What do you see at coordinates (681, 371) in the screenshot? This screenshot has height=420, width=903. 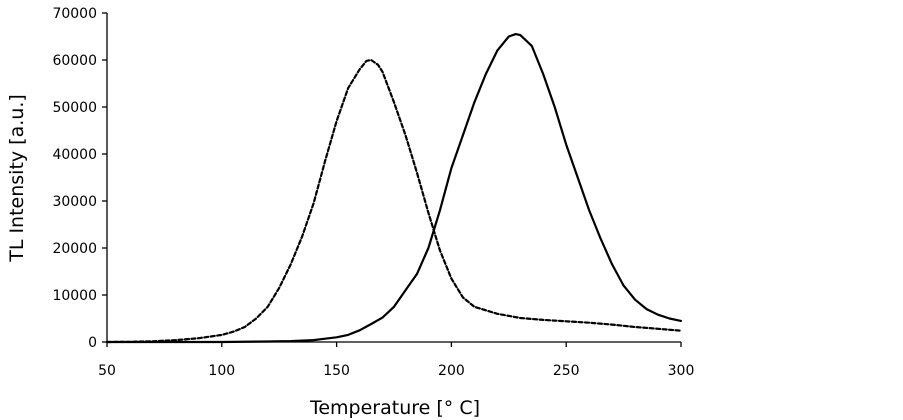 I see `x-tick-label: 300` at bounding box center [681, 371].